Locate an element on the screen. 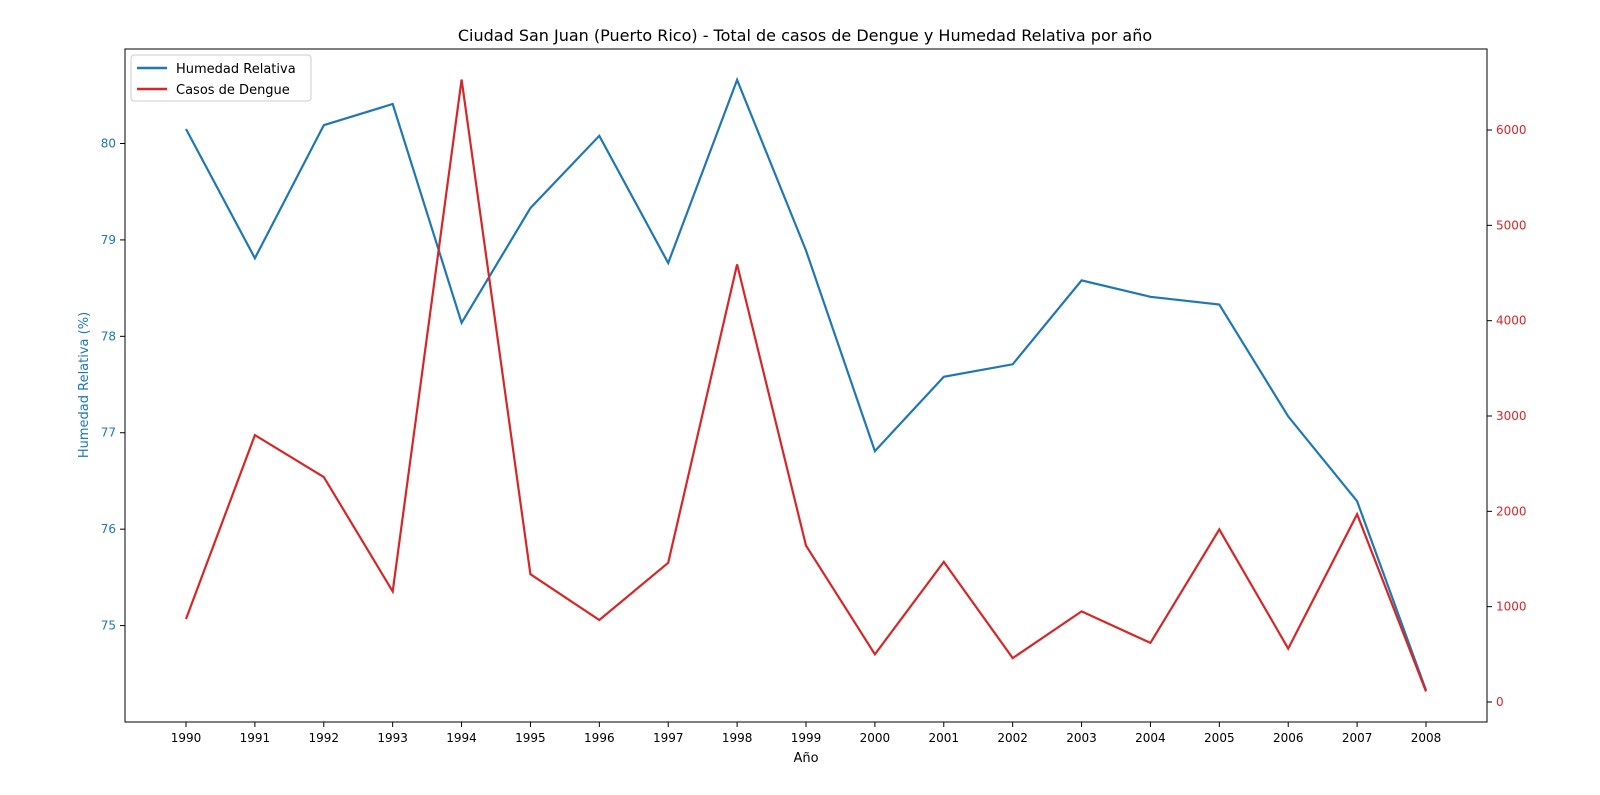  x-tick-label: 1998 is located at coordinates (737, 738).